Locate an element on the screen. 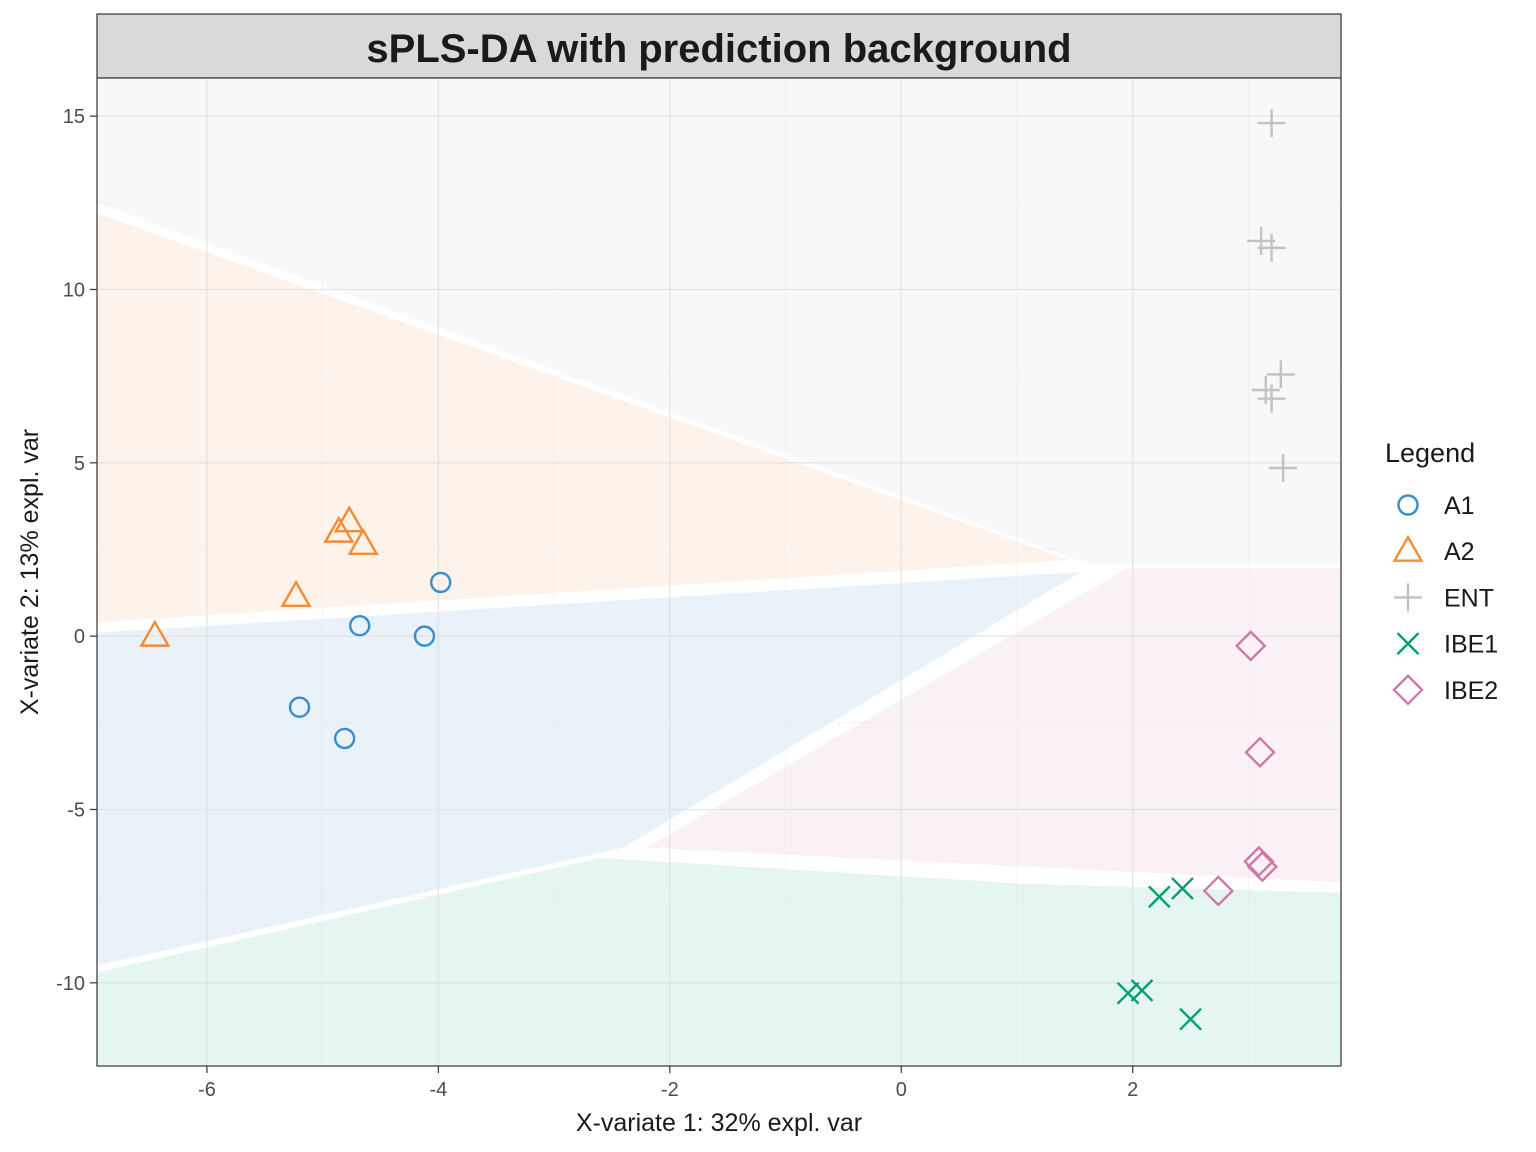 This screenshot has height=1152, width=1536. y-tick-label: 0 is located at coordinates (79, 637).